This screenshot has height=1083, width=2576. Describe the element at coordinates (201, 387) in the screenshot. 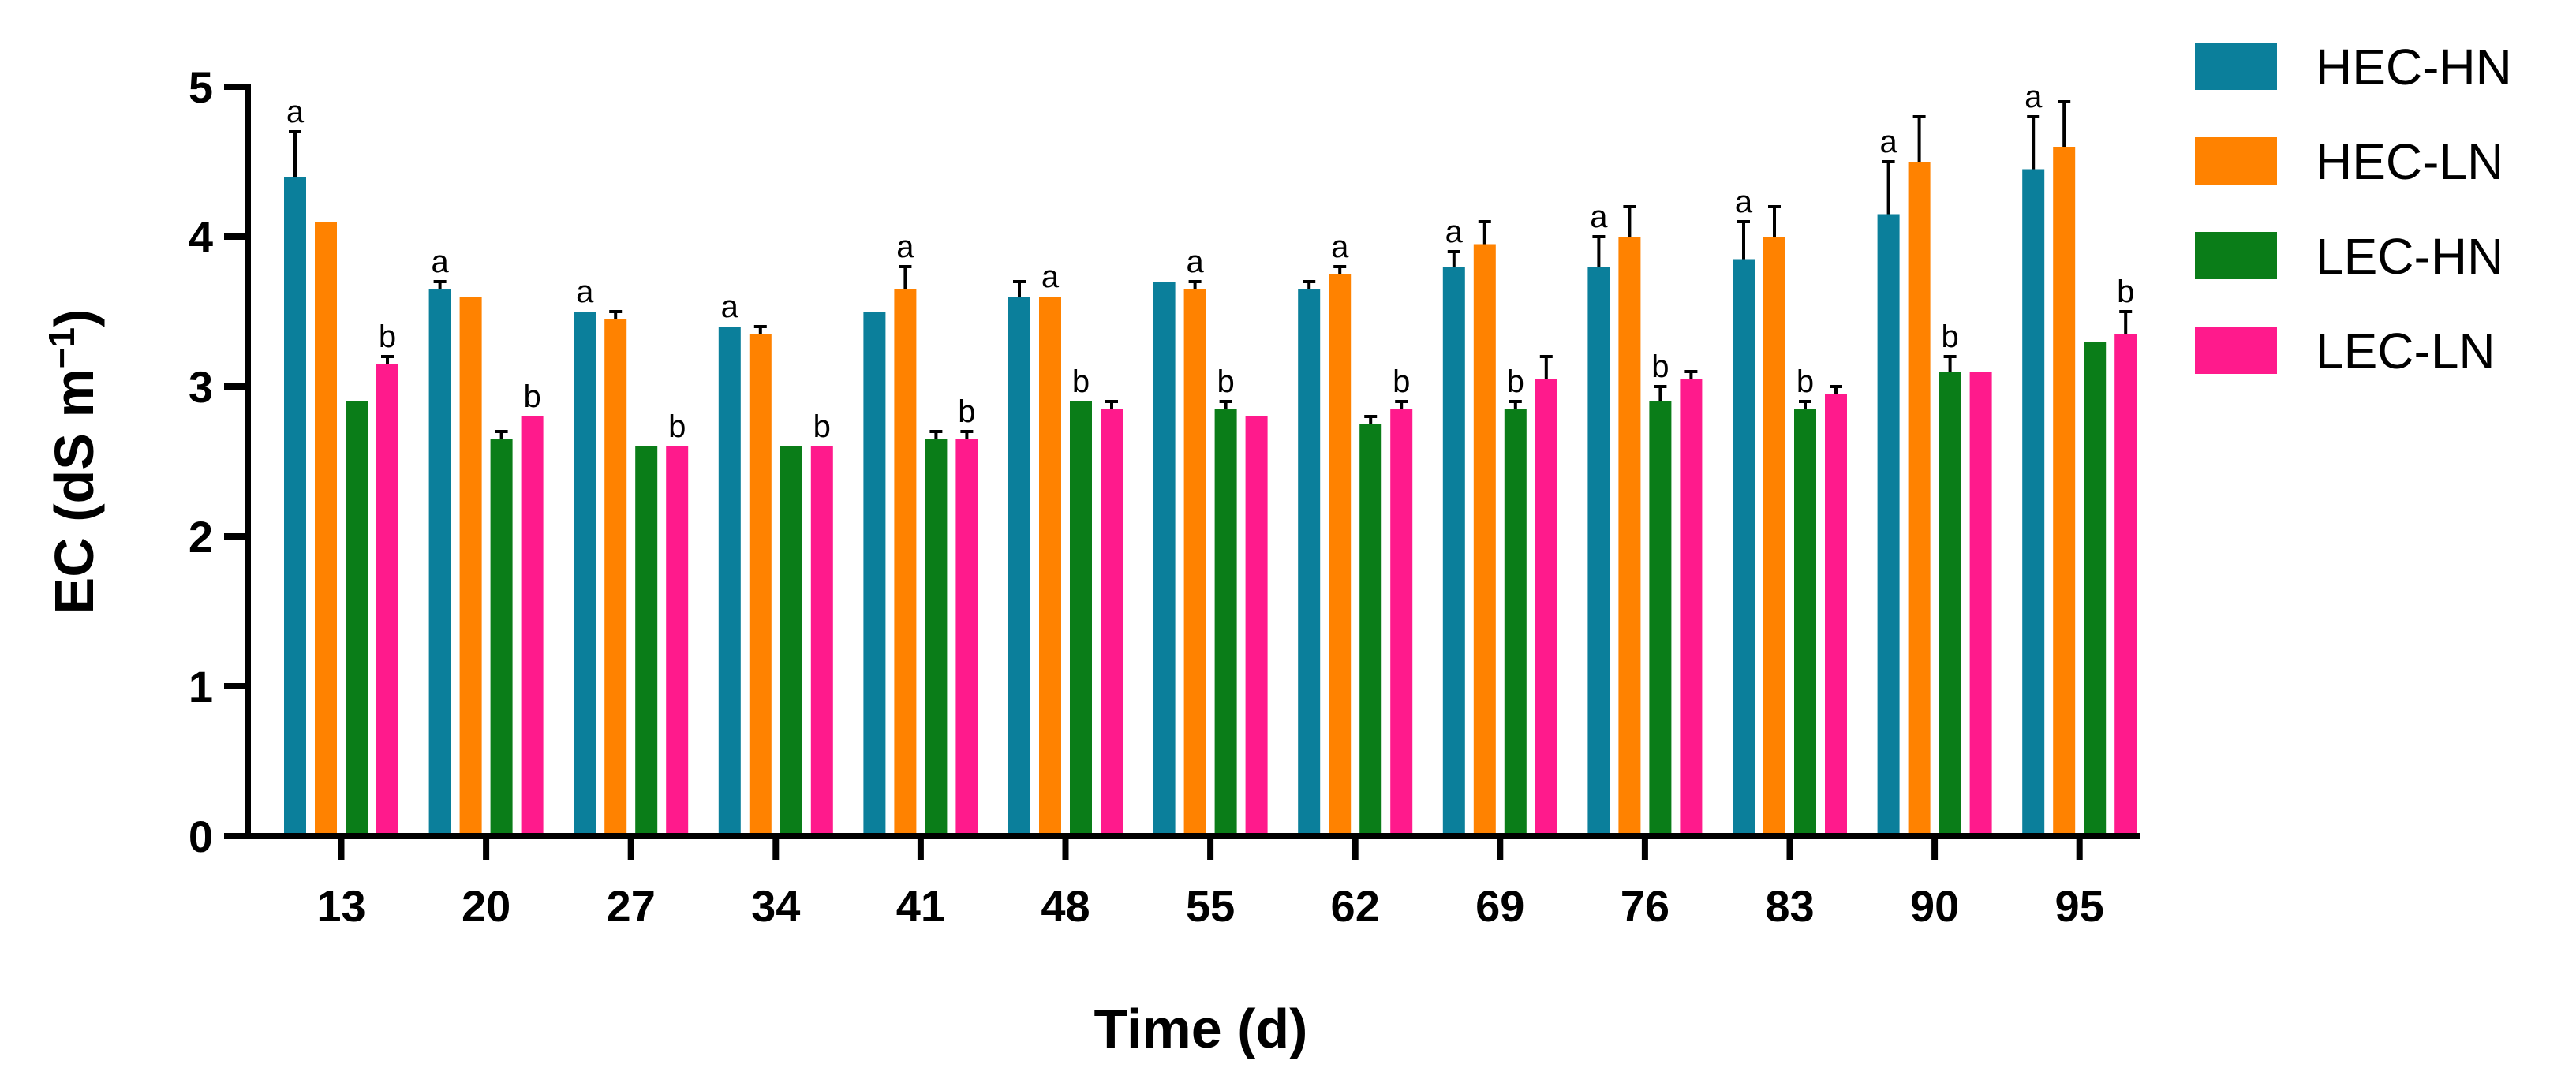

I see `y-tick-label: 3` at that location.